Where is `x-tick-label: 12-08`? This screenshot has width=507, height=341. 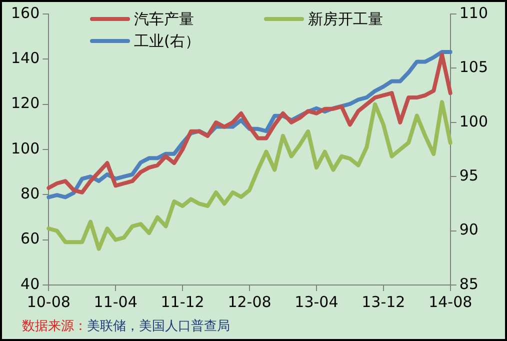 x-tick-label: 12-08 is located at coordinates (250, 301).